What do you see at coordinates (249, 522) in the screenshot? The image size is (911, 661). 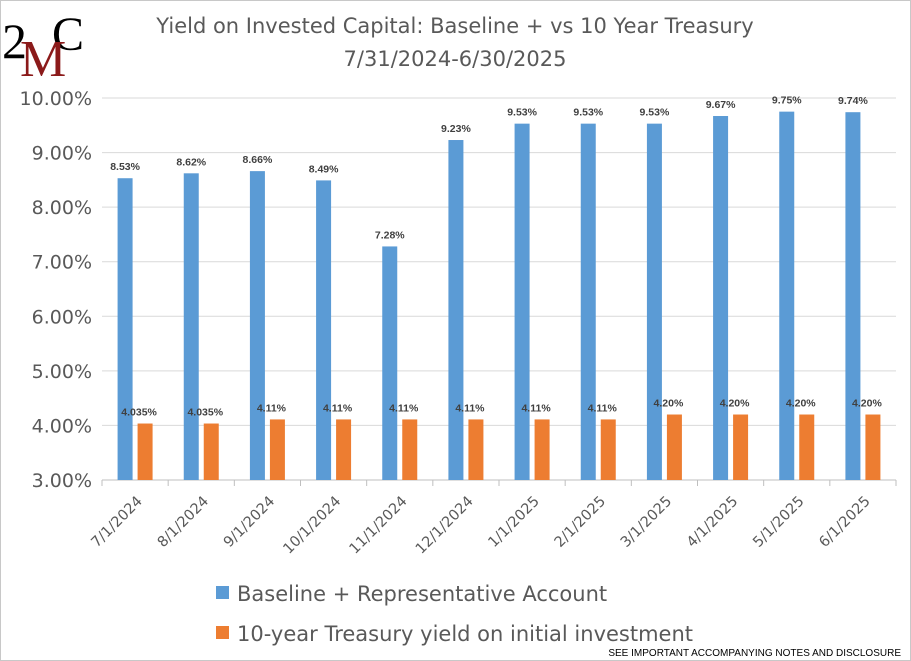 I see `x-tick-label: 9/1/2024` at bounding box center [249, 522].